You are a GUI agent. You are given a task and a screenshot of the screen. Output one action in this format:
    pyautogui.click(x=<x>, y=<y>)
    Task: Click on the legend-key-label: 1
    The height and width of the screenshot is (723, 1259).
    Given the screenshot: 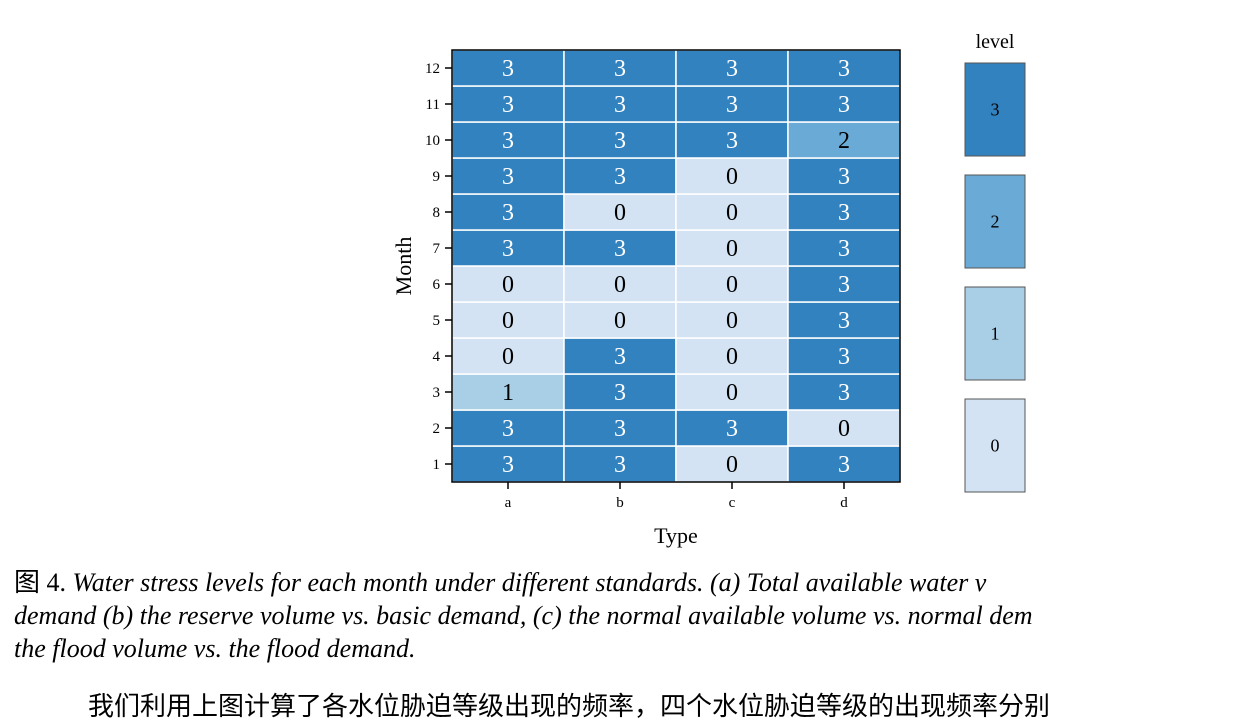 What is the action you would take?
    pyautogui.click(x=995, y=334)
    